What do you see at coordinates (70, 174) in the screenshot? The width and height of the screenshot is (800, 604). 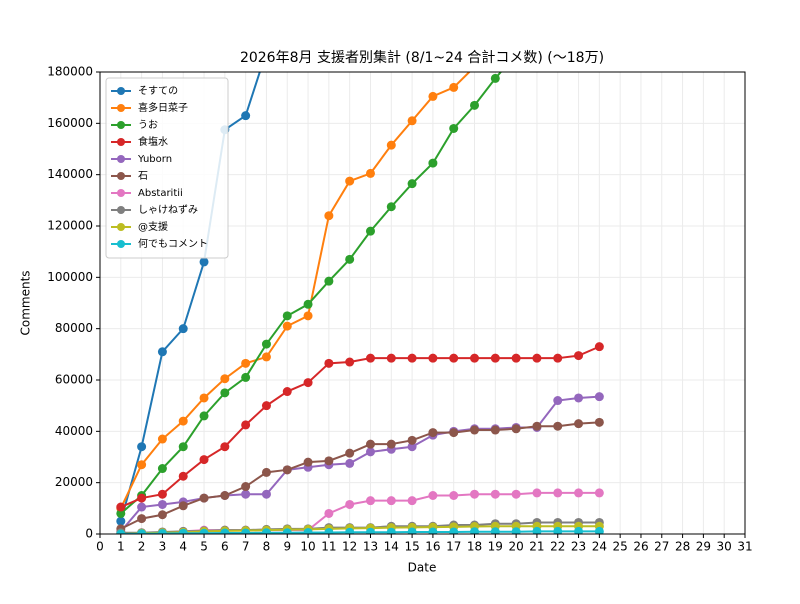 I see `y-tick-label: 140000` at bounding box center [70, 174].